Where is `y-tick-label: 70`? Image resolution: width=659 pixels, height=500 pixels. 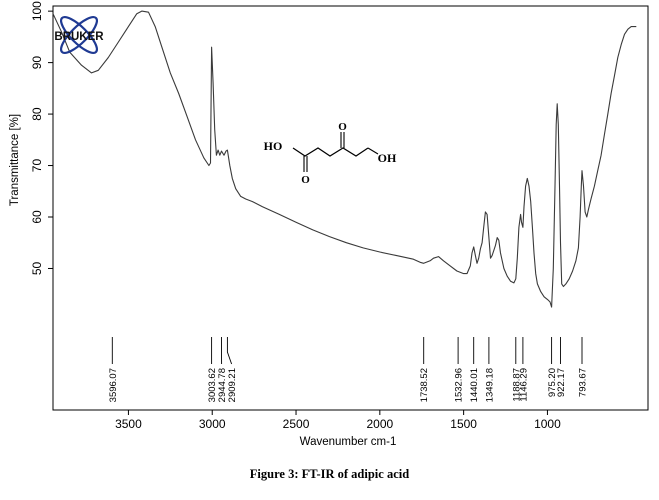
y-tick-label: 70 is located at coordinates (37, 166).